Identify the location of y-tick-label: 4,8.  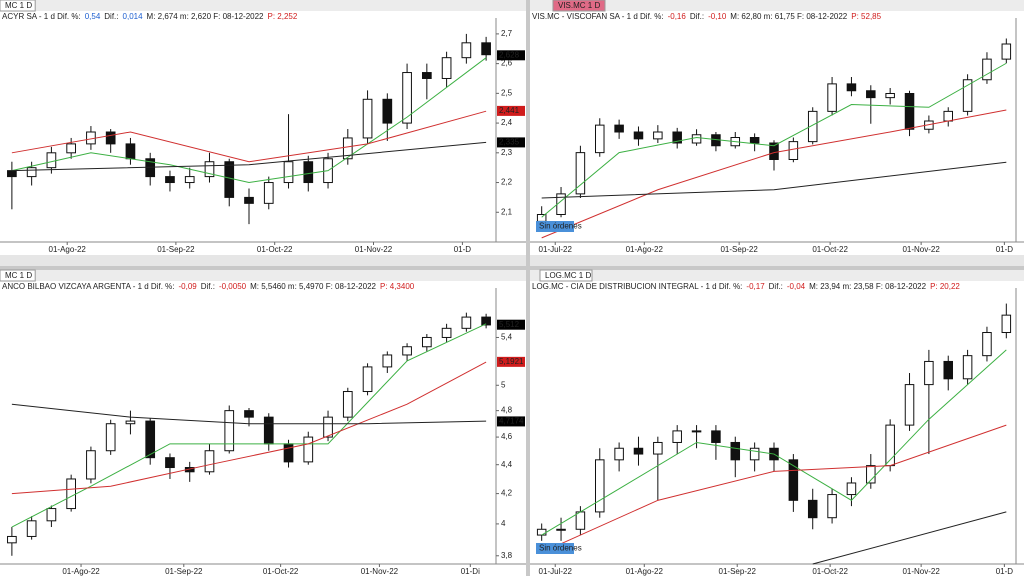
(507, 410).